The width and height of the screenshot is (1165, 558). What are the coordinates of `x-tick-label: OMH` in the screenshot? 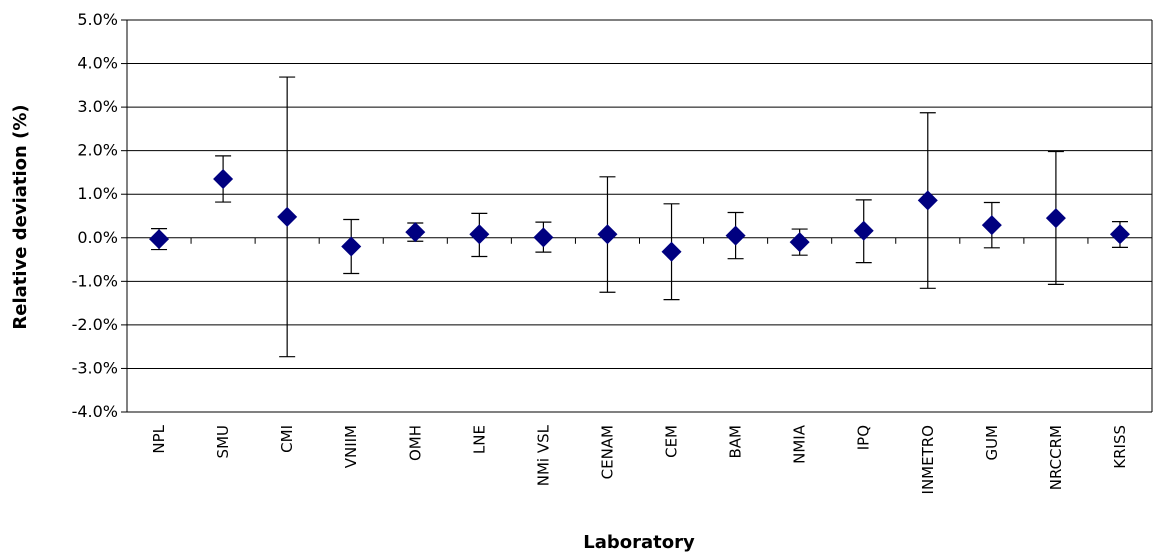 It's located at (415, 443).